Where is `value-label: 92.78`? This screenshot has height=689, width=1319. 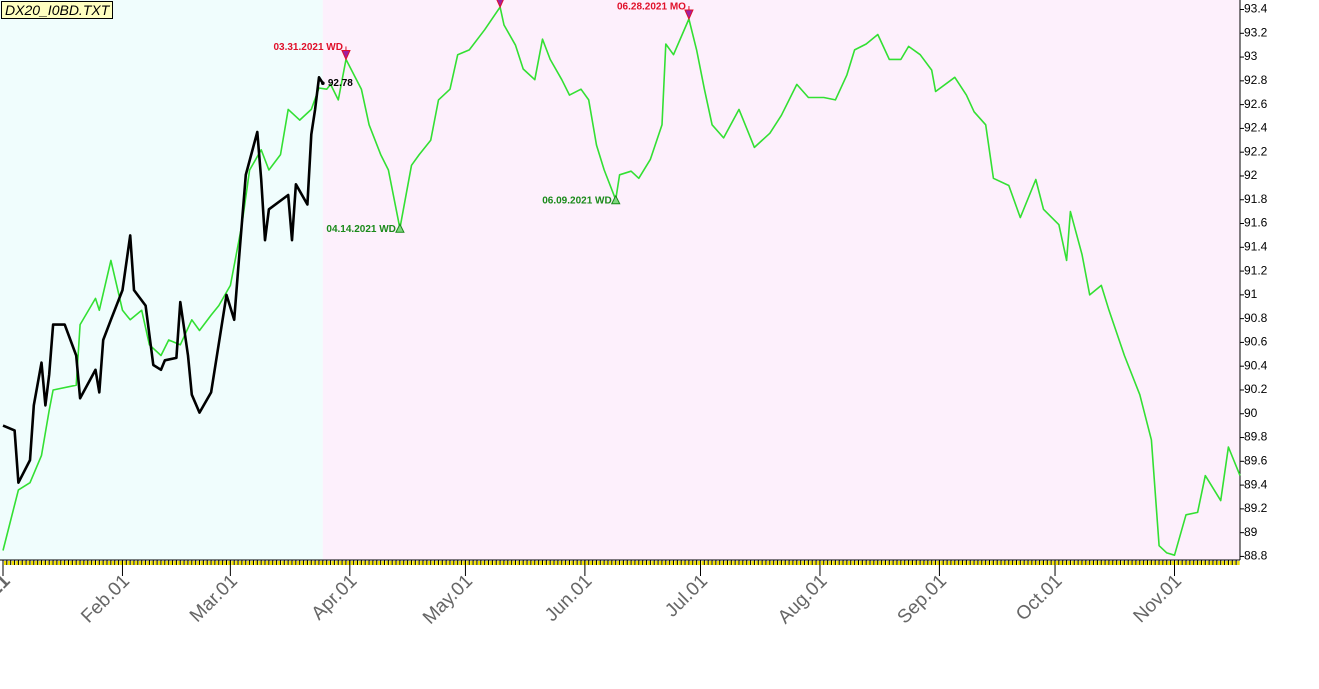
value-label: 92.78 is located at coordinates (340, 83).